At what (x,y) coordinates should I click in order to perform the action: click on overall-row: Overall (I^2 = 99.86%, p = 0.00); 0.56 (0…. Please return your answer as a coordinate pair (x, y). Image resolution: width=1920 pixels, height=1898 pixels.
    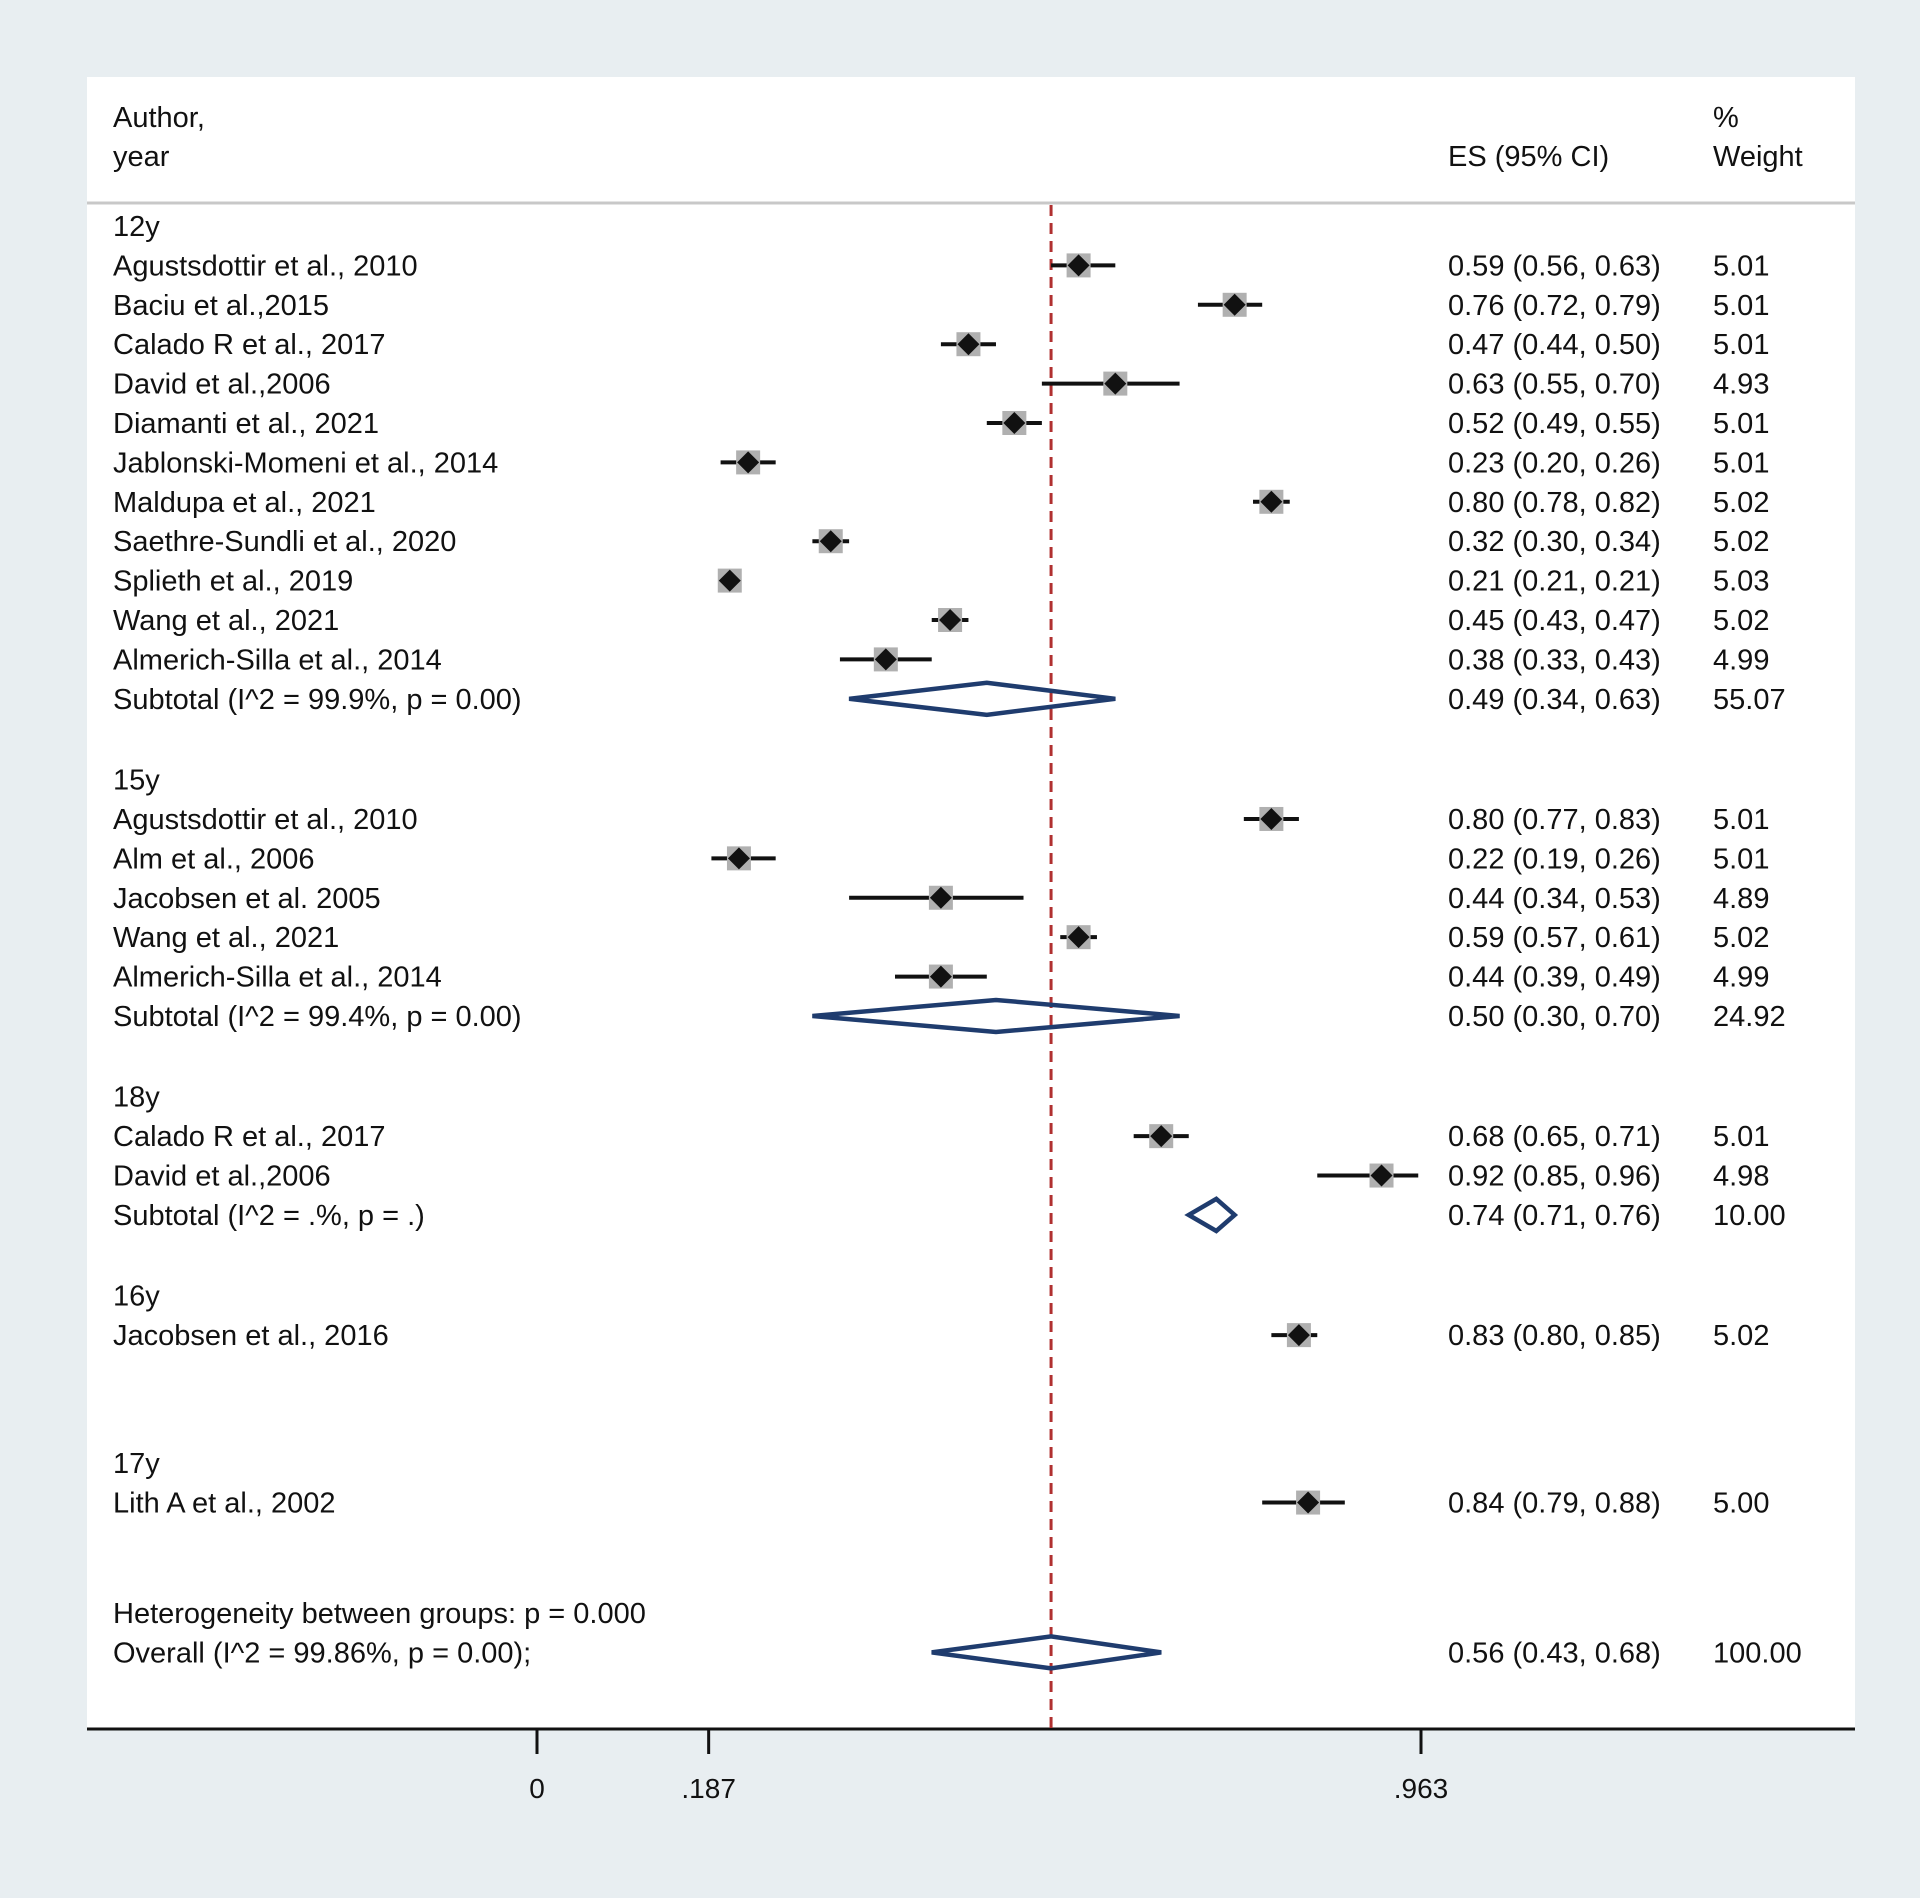
    Looking at the image, I should click on (957, 1652).